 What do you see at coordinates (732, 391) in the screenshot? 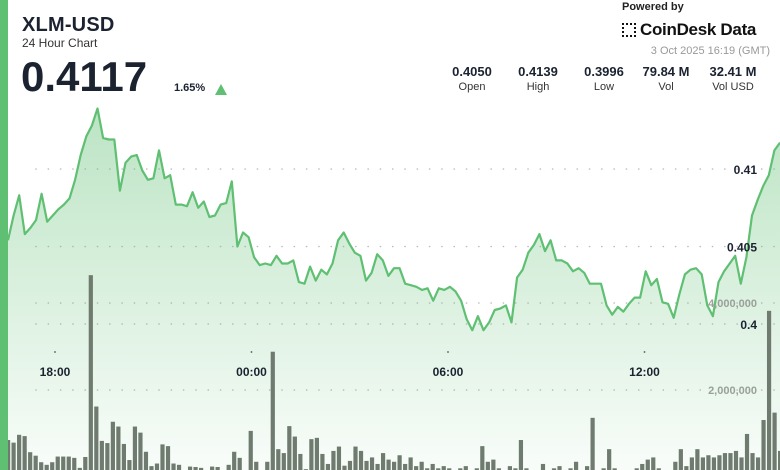
I see `volume-tick-label: 2,000,000` at bounding box center [732, 391].